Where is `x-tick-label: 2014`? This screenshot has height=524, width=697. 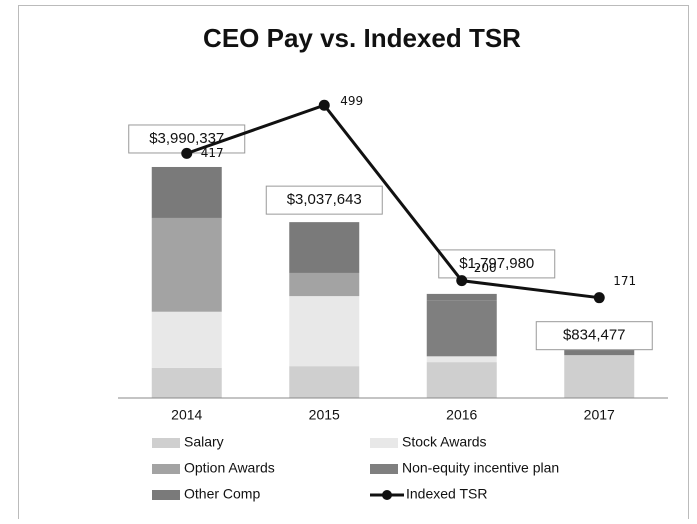 x-tick-label: 2014 is located at coordinates (186, 415).